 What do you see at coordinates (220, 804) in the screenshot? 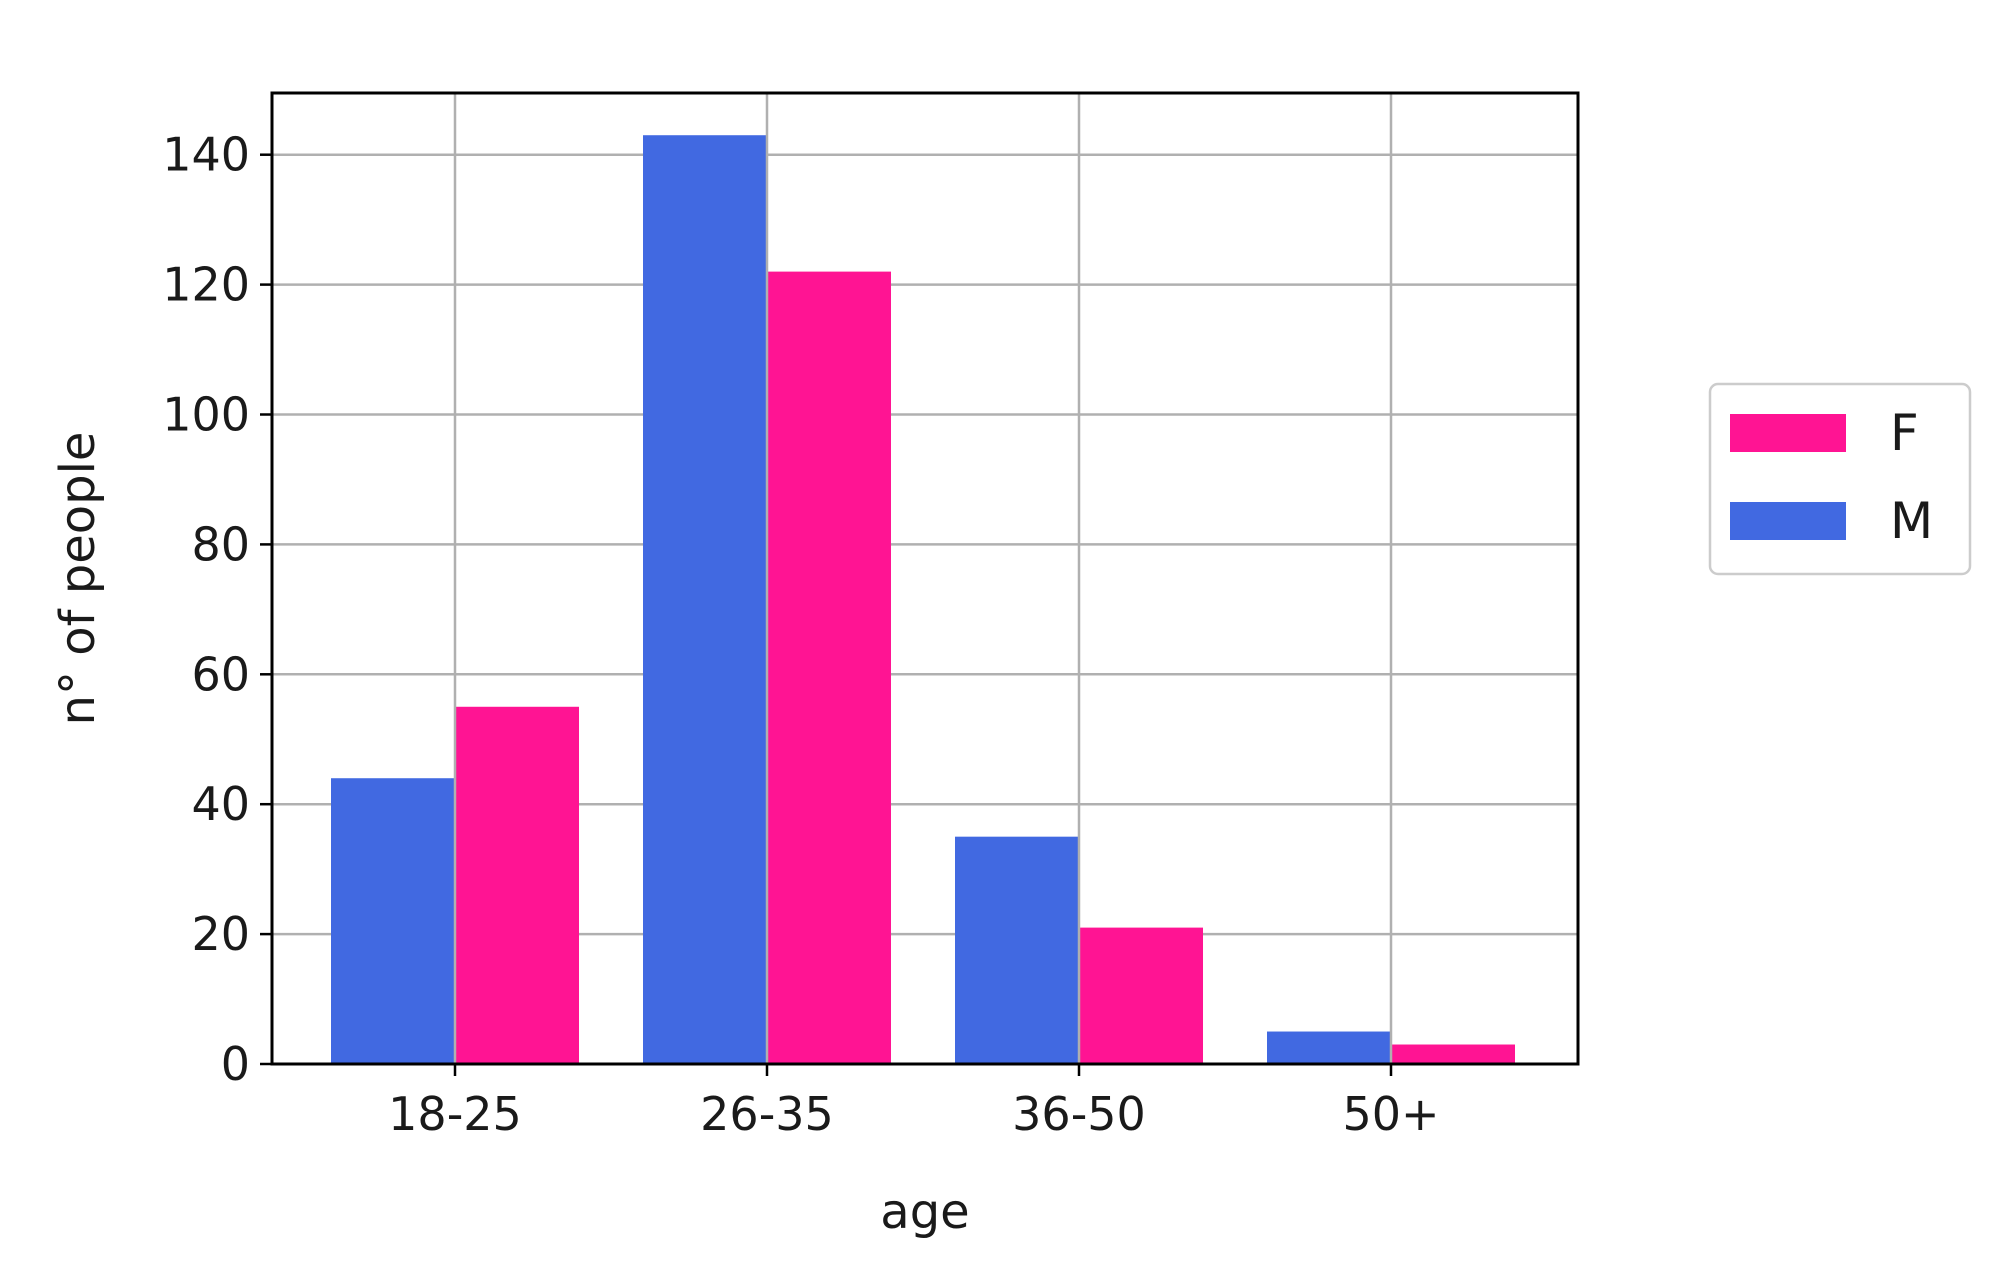
I see `y-tick-label: 40` at bounding box center [220, 804].